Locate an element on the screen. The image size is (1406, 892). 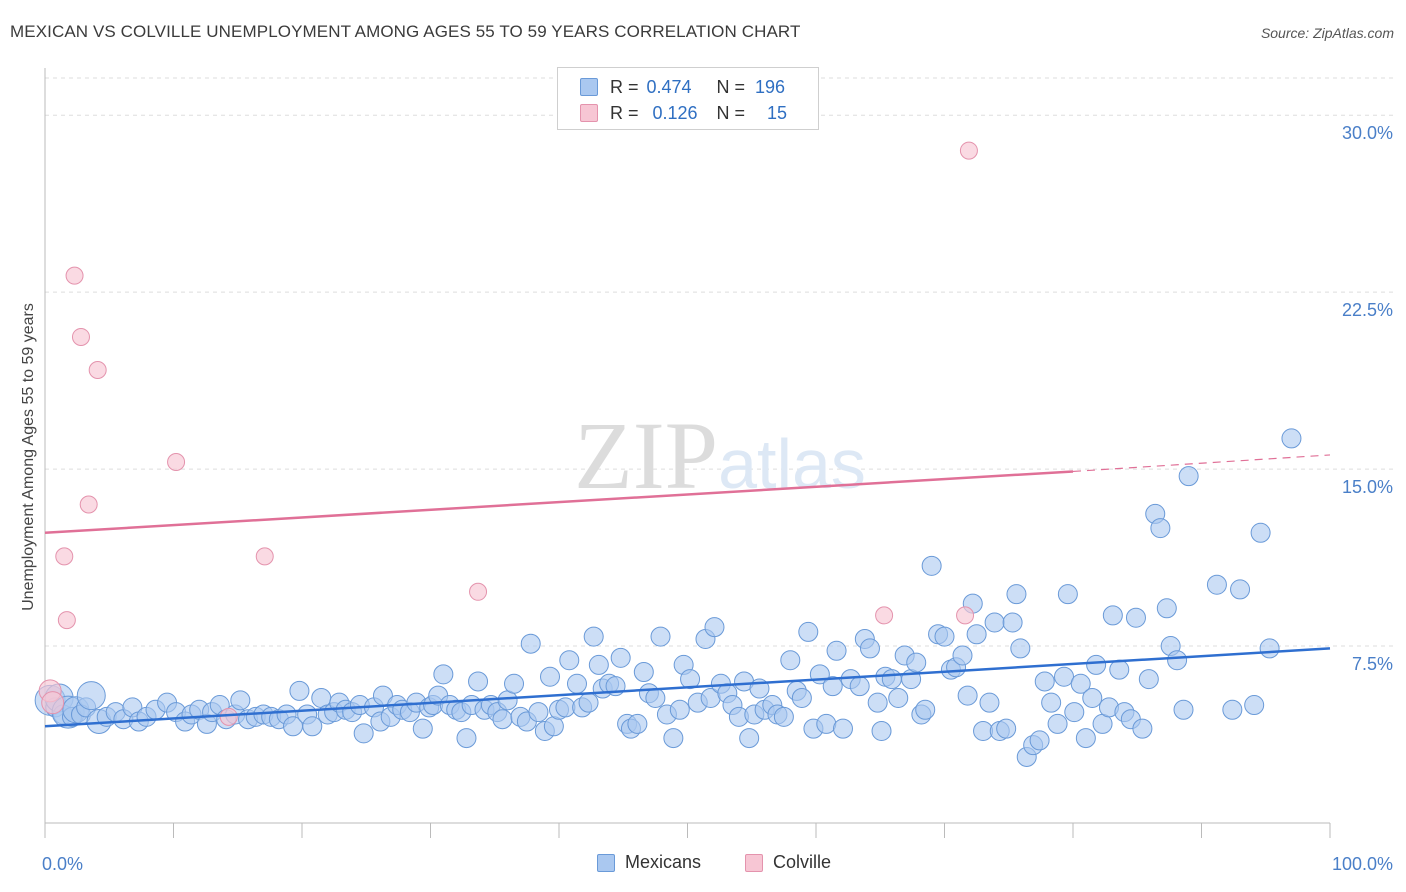
legend-item-mexicans: Mexicans is located at coordinates (649, 862).